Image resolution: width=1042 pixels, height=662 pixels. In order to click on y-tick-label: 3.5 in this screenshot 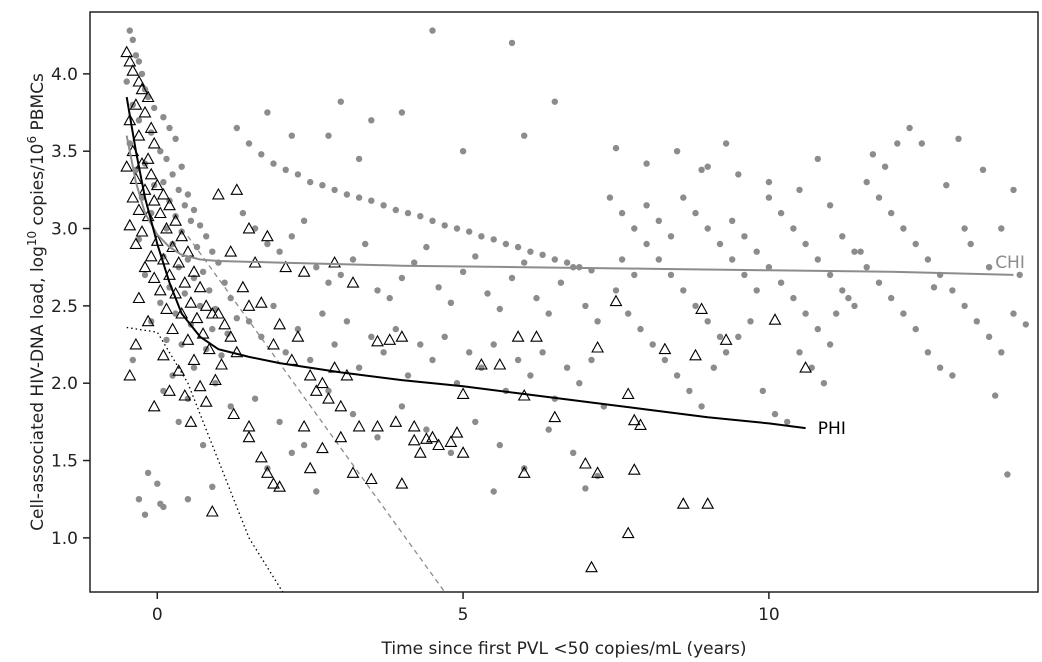, I will do `click(64, 152)`.